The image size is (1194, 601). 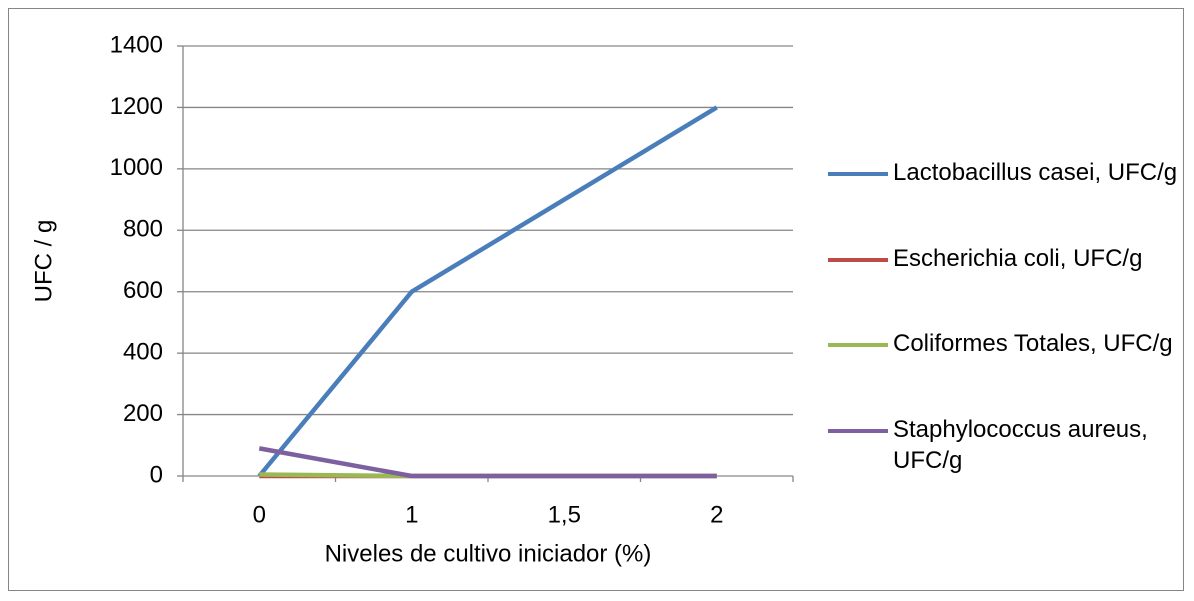 What do you see at coordinates (143, 351) in the screenshot?
I see `y-tick-label: 400` at bounding box center [143, 351].